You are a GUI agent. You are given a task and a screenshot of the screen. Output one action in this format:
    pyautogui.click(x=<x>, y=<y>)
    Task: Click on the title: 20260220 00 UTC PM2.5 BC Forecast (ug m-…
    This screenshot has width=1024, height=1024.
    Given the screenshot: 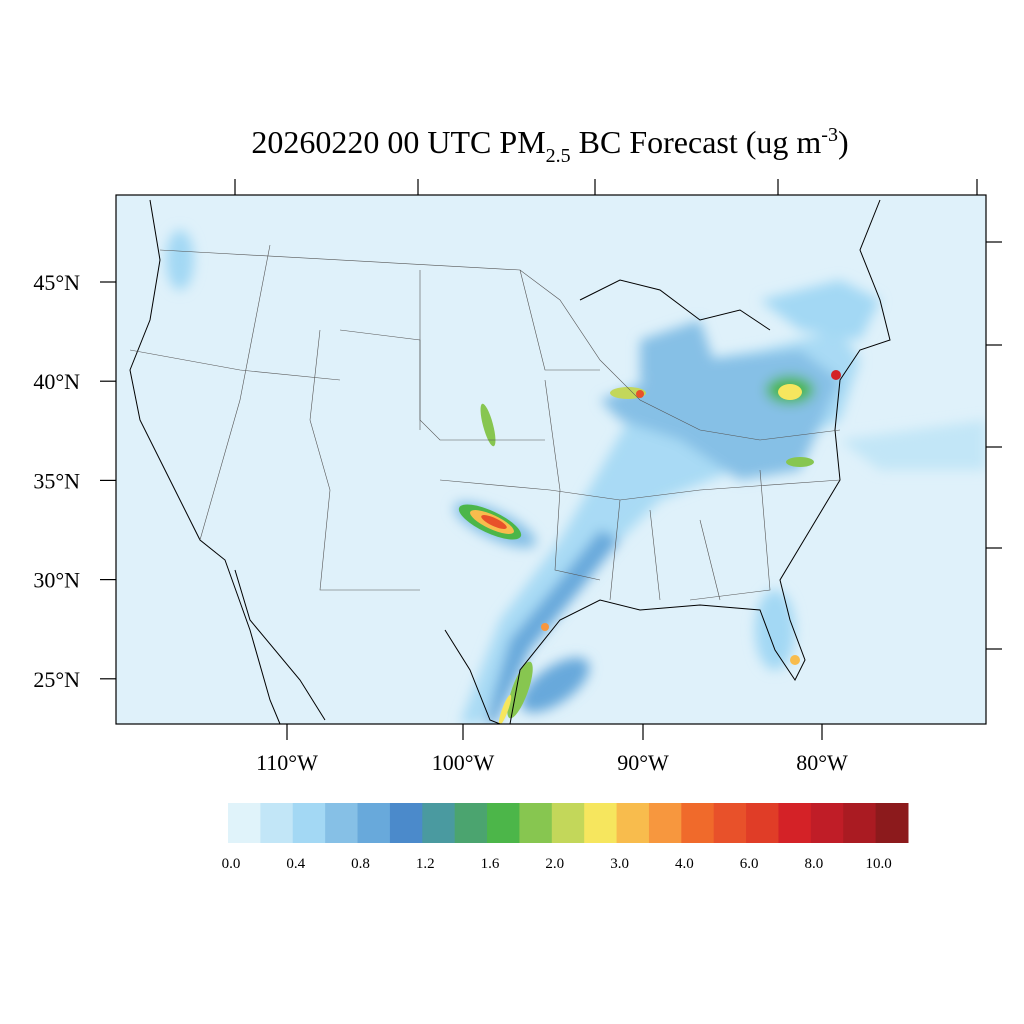 What is the action you would take?
    pyautogui.click(x=549, y=145)
    